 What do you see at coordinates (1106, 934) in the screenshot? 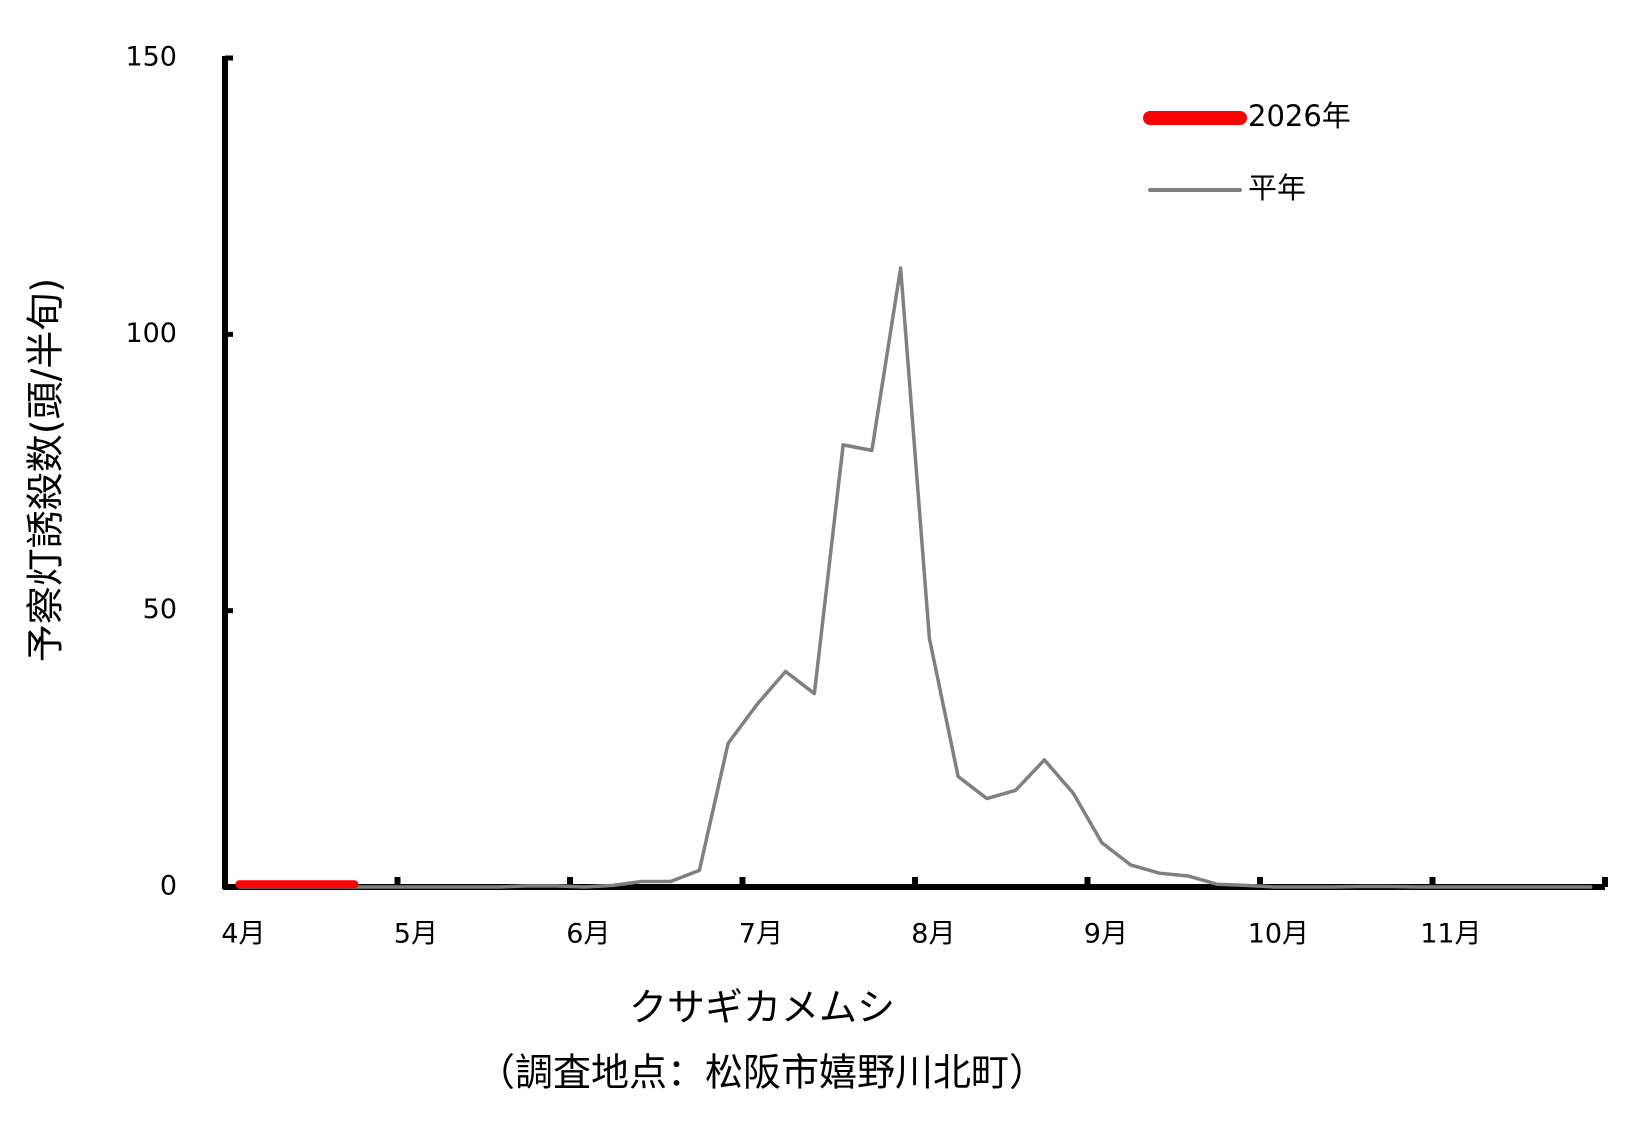
I see `x-tick-label: 9月` at bounding box center [1106, 934].